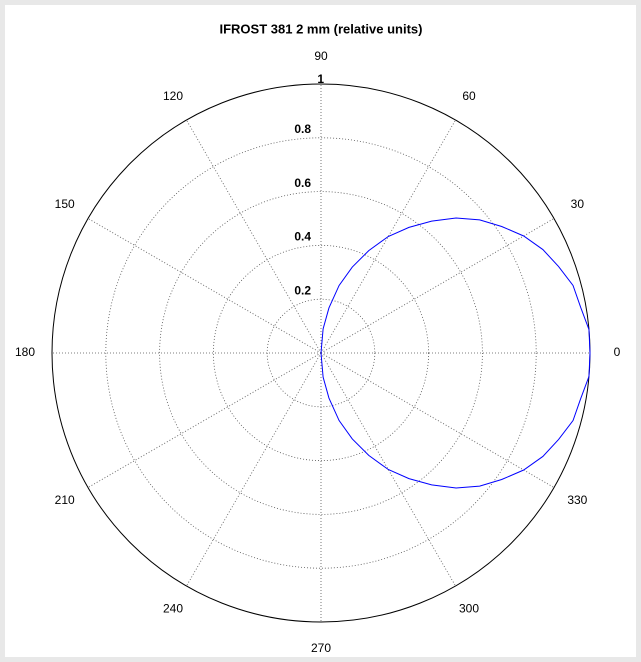  Describe the element at coordinates (173, 609) in the screenshot. I see `angle-label: 240` at that location.